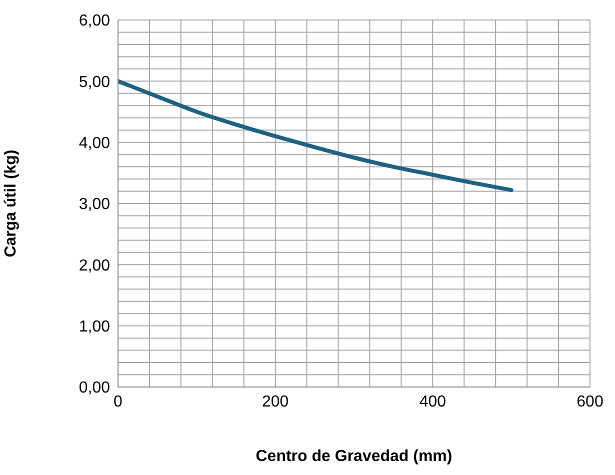  What do you see at coordinates (94, 21) in the screenshot?
I see `y-tick-label: 6,00` at bounding box center [94, 21].